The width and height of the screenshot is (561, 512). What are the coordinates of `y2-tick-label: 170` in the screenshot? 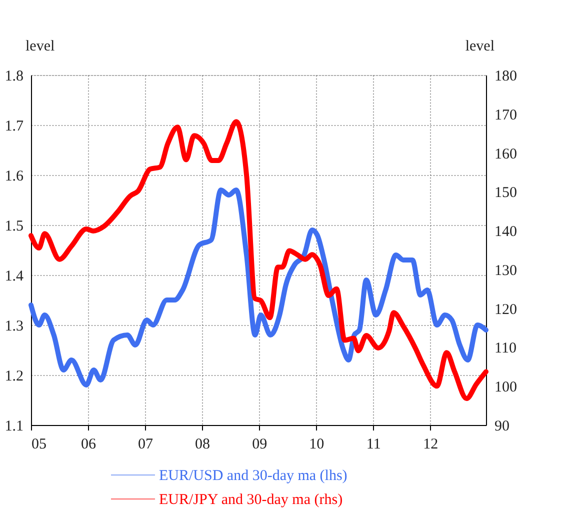 It's located at (505, 115).